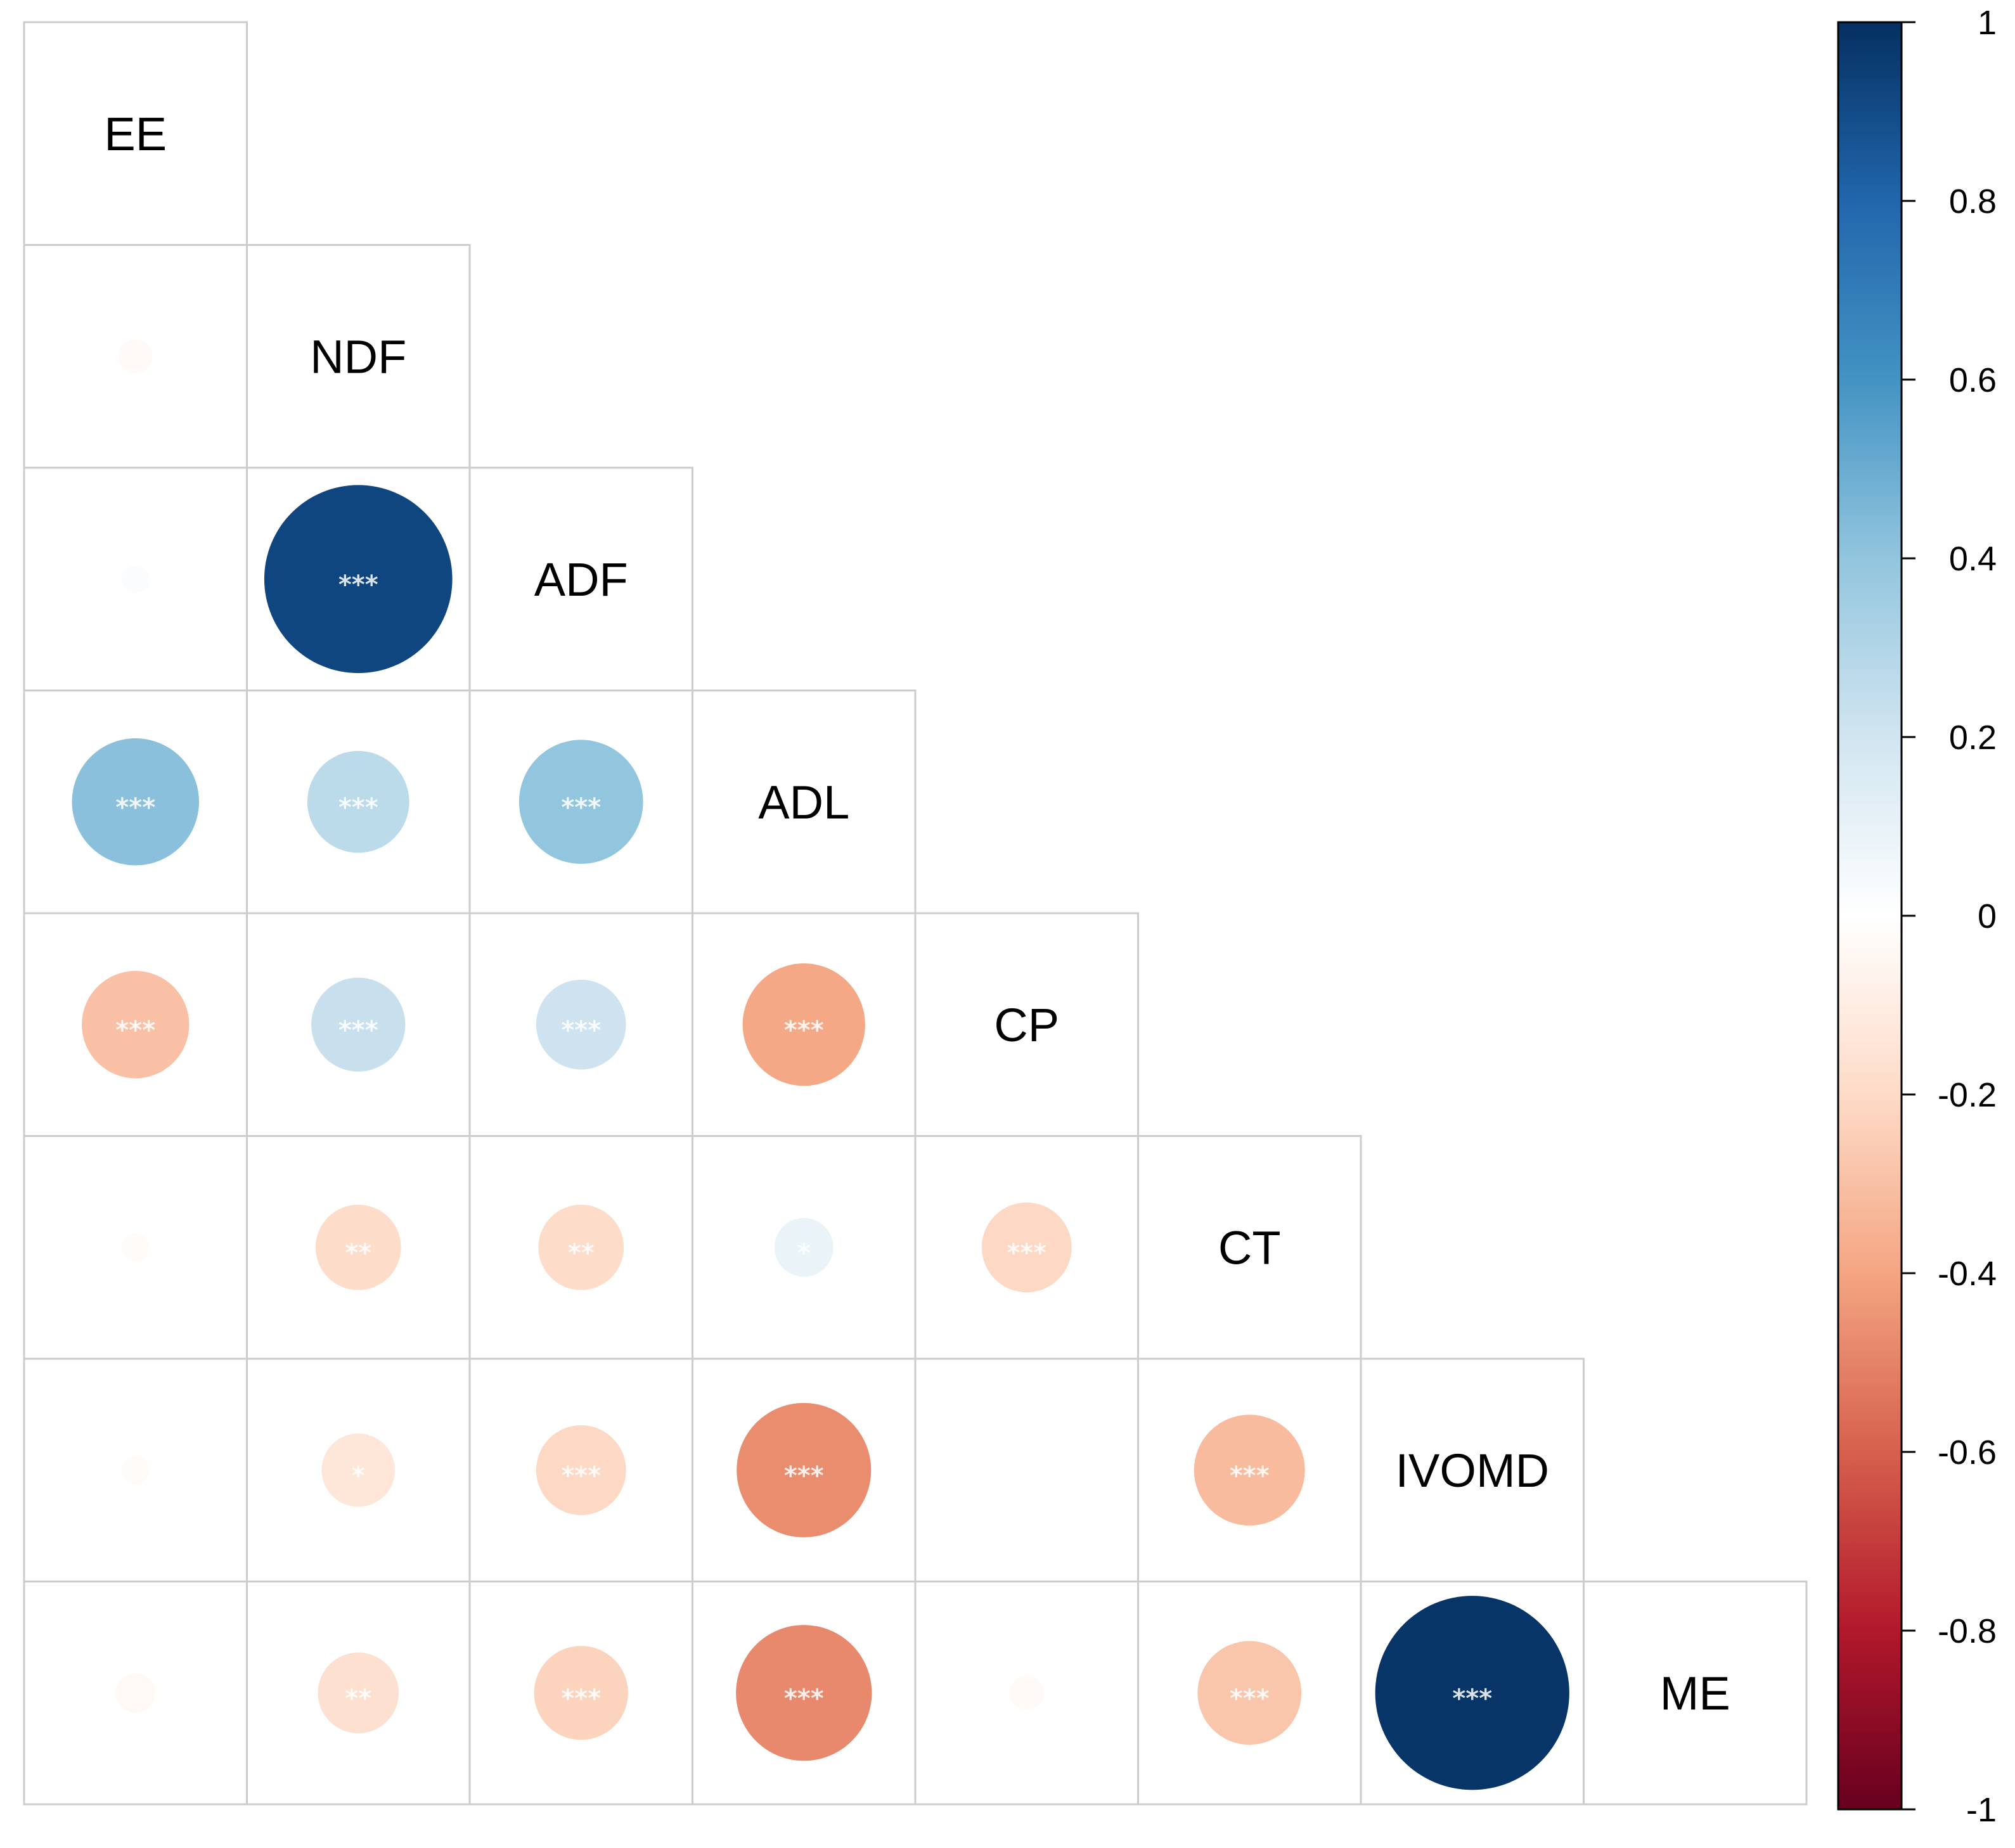  What do you see at coordinates (1967, 1631) in the screenshot?
I see `colorbar-tick-label: -0.8` at bounding box center [1967, 1631].